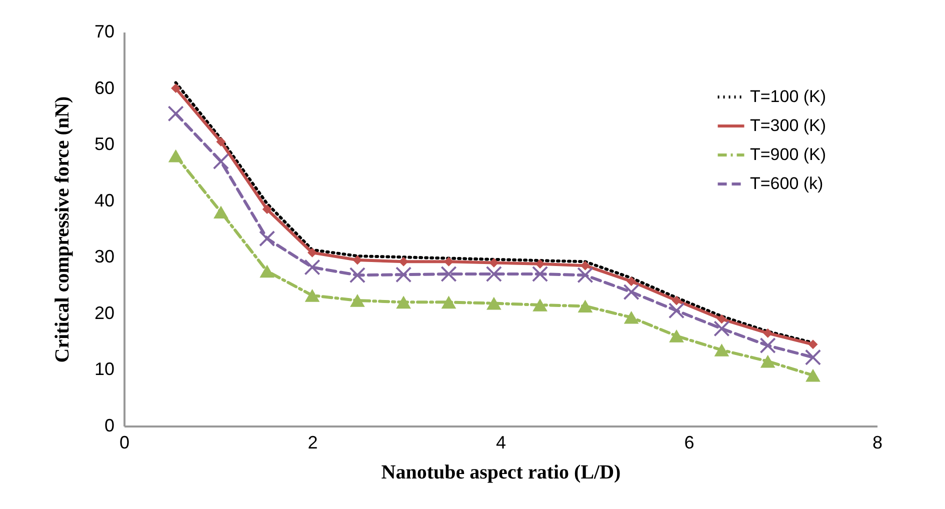 The height and width of the screenshot is (509, 945). I want to click on legend-label: T=900 (K), so click(788, 154).